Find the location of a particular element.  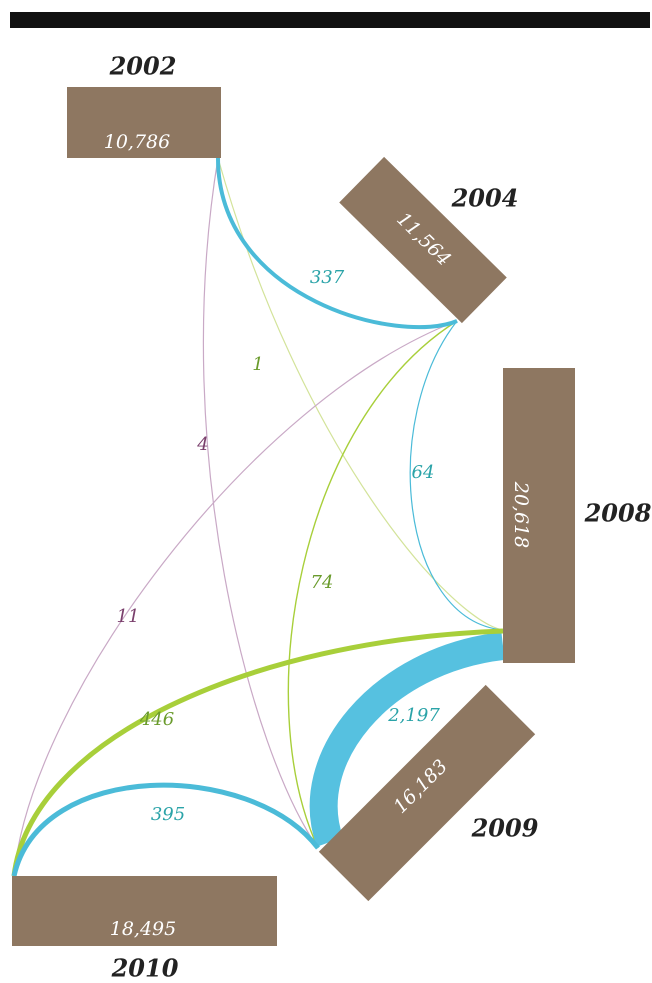

node-label: 2002 is located at coordinates (143, 66).